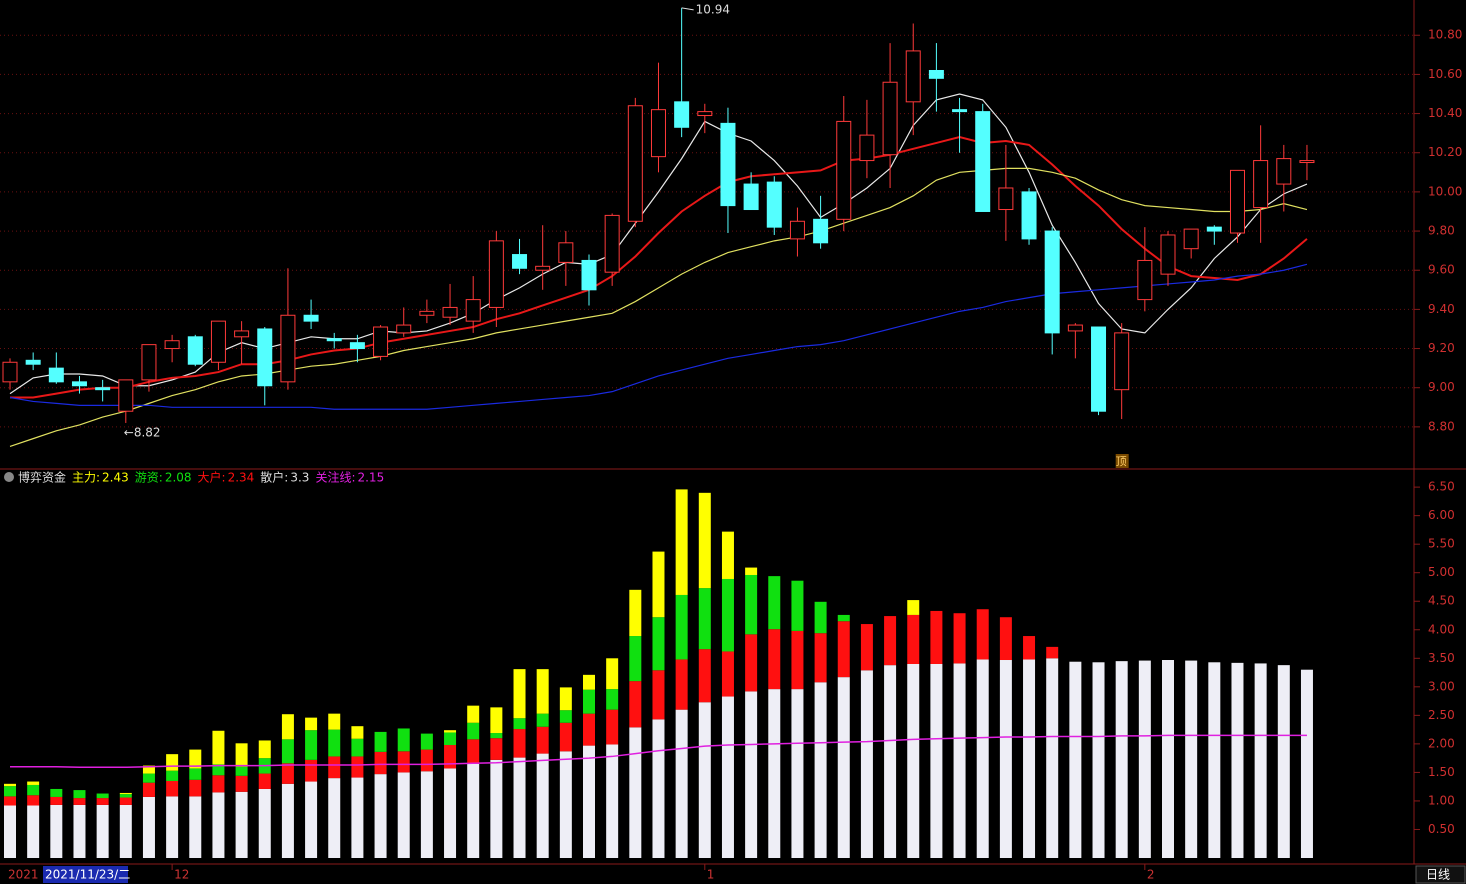 This screenshot has height=884, width=1466. Describe the element at coordinates (181, 875) in the screenshot. I see `x-tick-label: 12` at that location.